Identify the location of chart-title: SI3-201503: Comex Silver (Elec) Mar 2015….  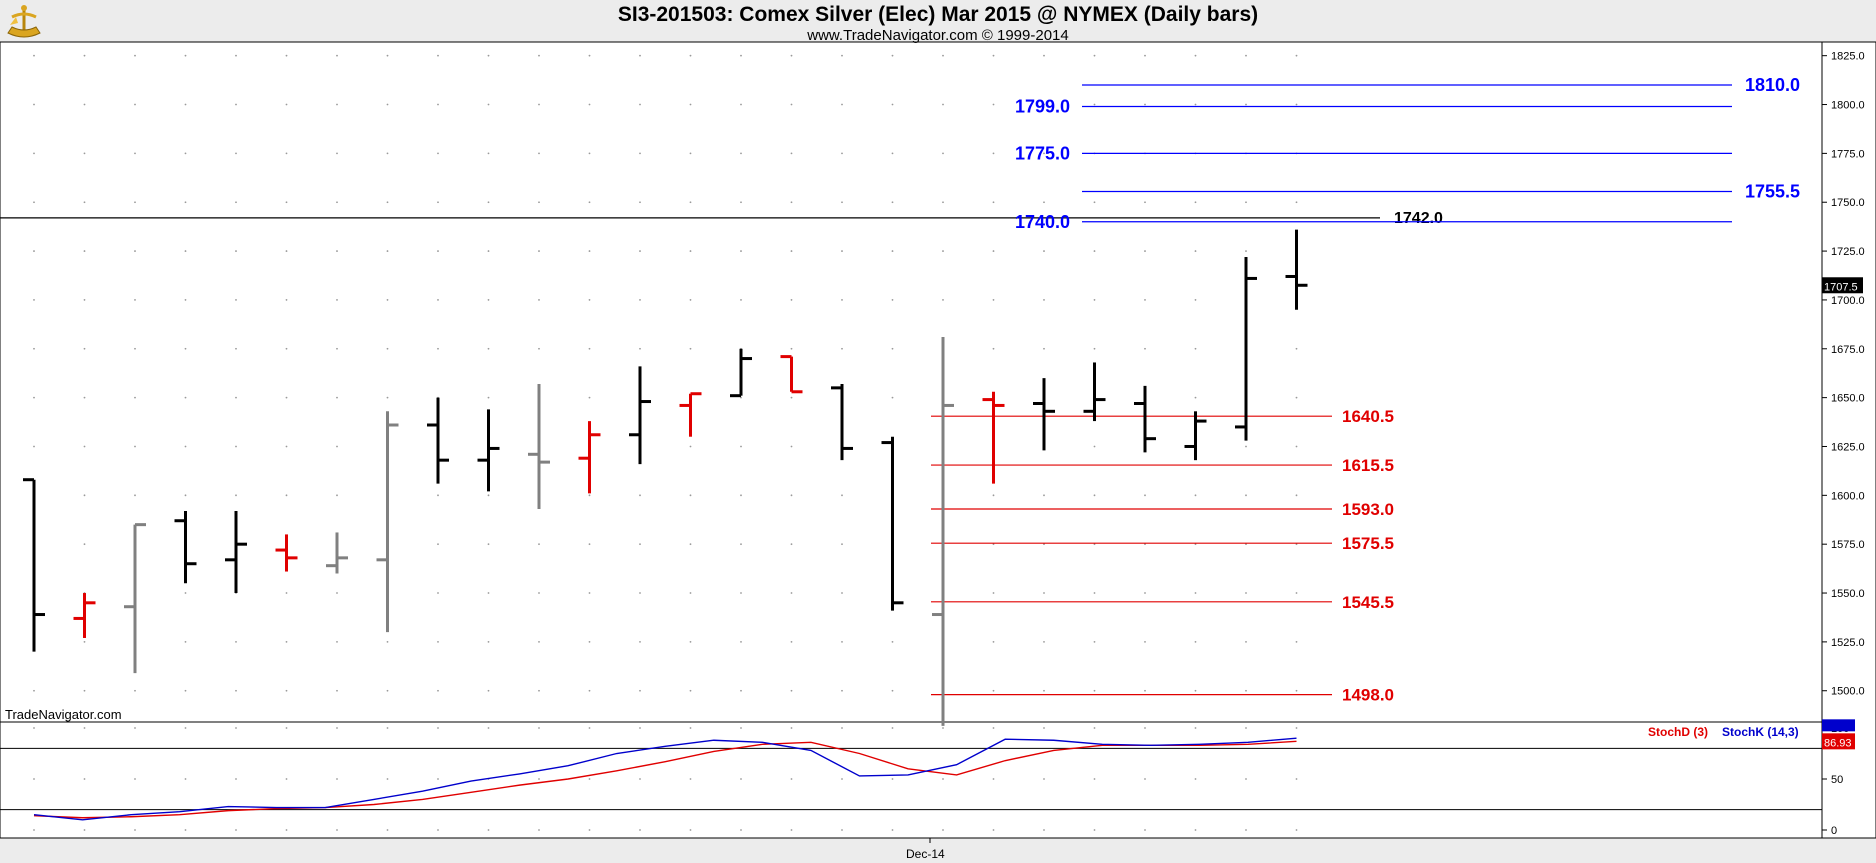
(938, 14).